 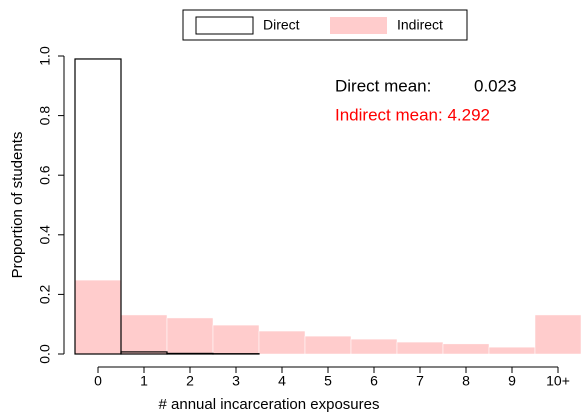 I want to click on y-tick-label: 0.2, so click(x=45, y=294).